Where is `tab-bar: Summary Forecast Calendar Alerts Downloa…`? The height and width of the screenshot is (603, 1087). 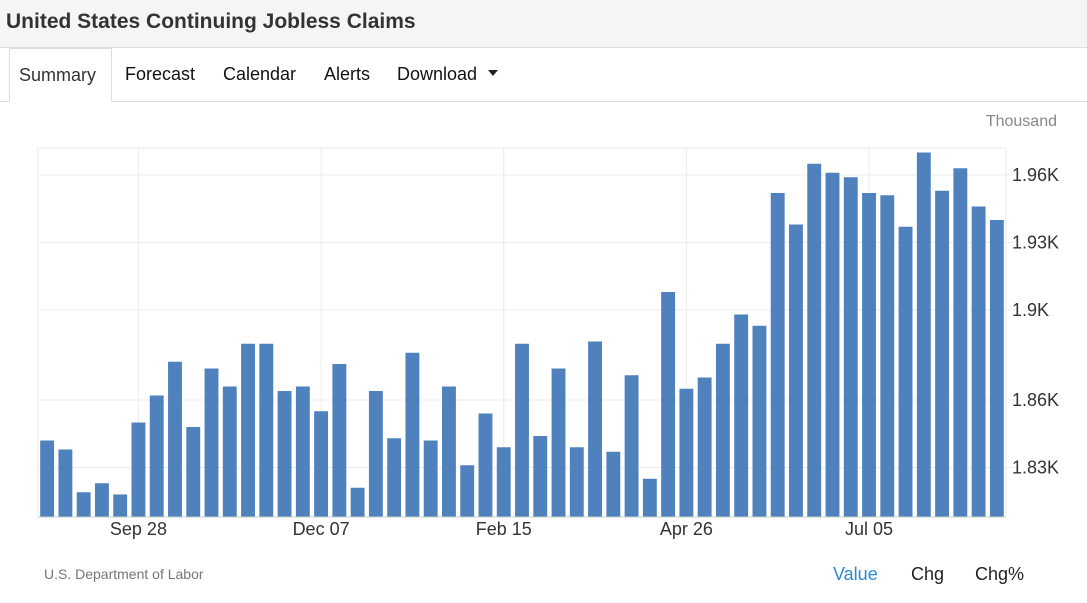 tab-bar: Summary Forecast Calendar Alerts Downloa… is located at coordinates (543, 75).